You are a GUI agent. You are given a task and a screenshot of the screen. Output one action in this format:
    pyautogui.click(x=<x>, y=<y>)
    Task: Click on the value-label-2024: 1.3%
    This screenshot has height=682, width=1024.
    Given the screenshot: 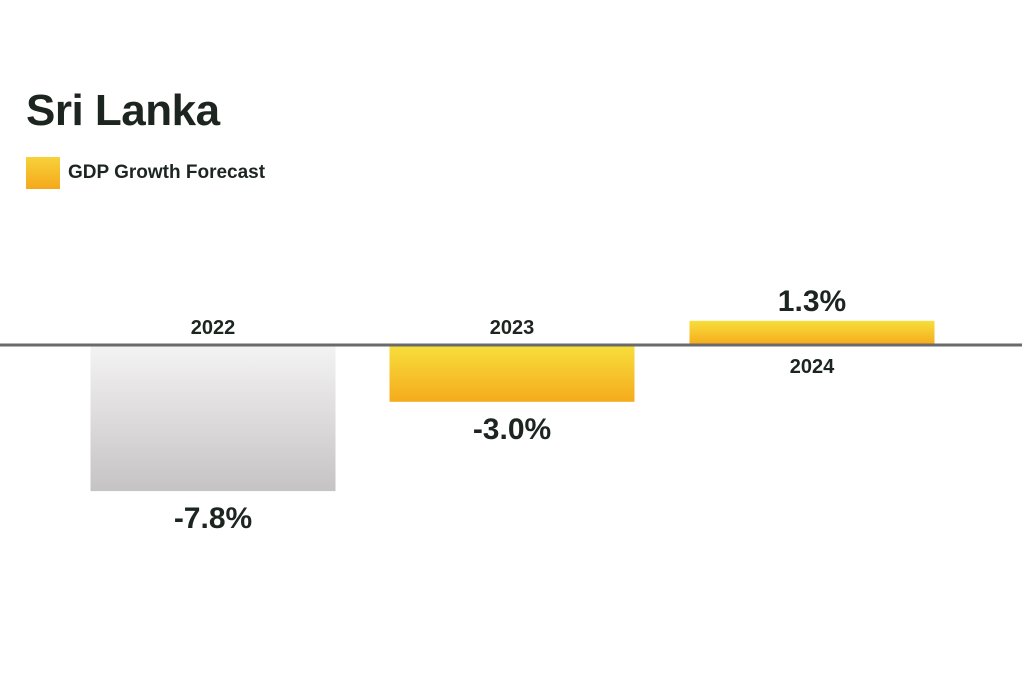 What is the action you would take?
    pyautogui.click(x=812, y=301)
    